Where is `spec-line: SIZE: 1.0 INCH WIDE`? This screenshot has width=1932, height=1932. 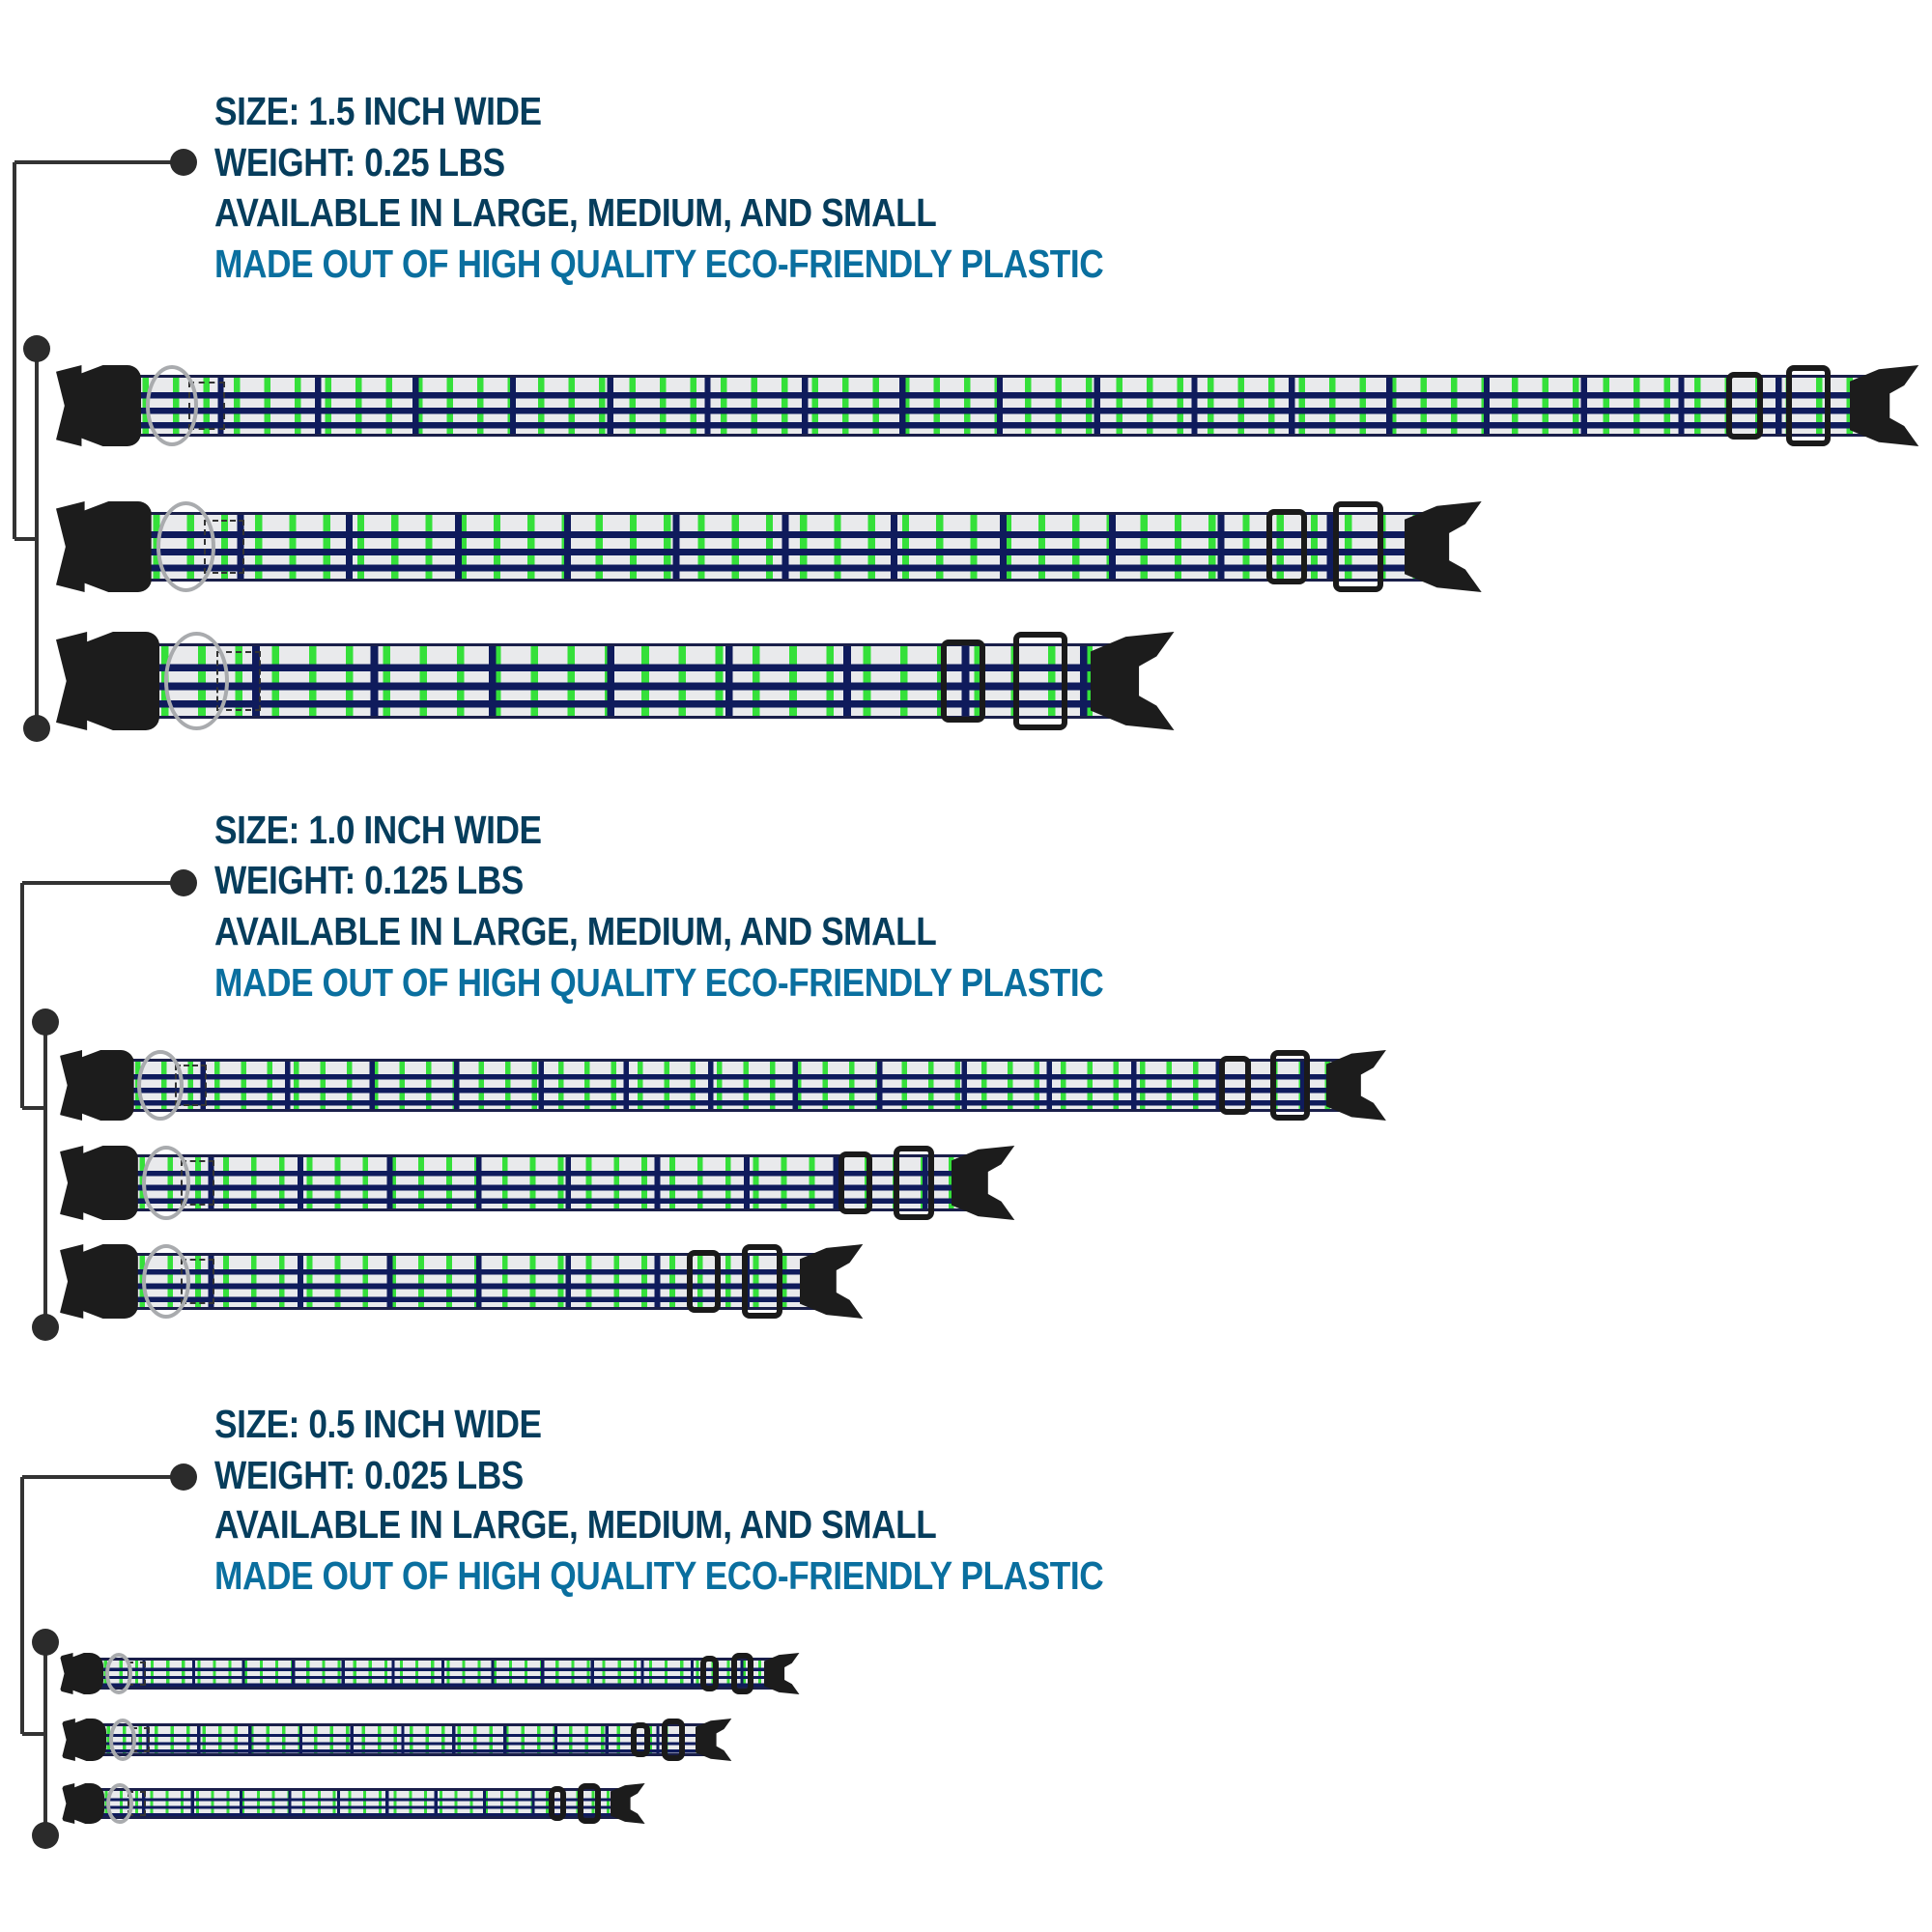
spec-line: SIZE: 1.0 INCH WIDE is located at coordinates (378, 830).